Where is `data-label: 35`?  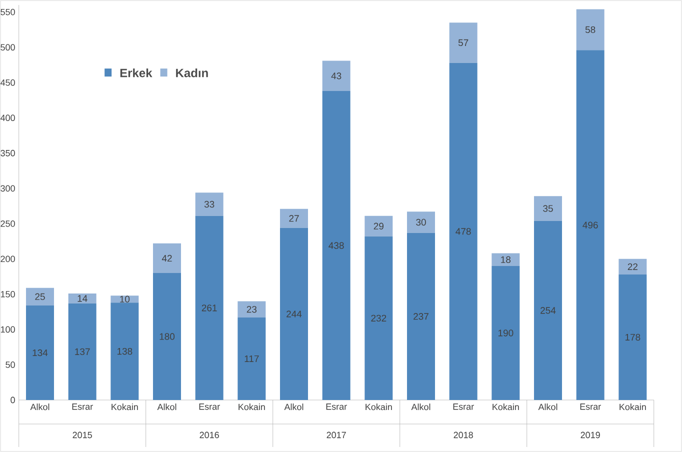 data-label: 35 is located at coordinates (548, 208).